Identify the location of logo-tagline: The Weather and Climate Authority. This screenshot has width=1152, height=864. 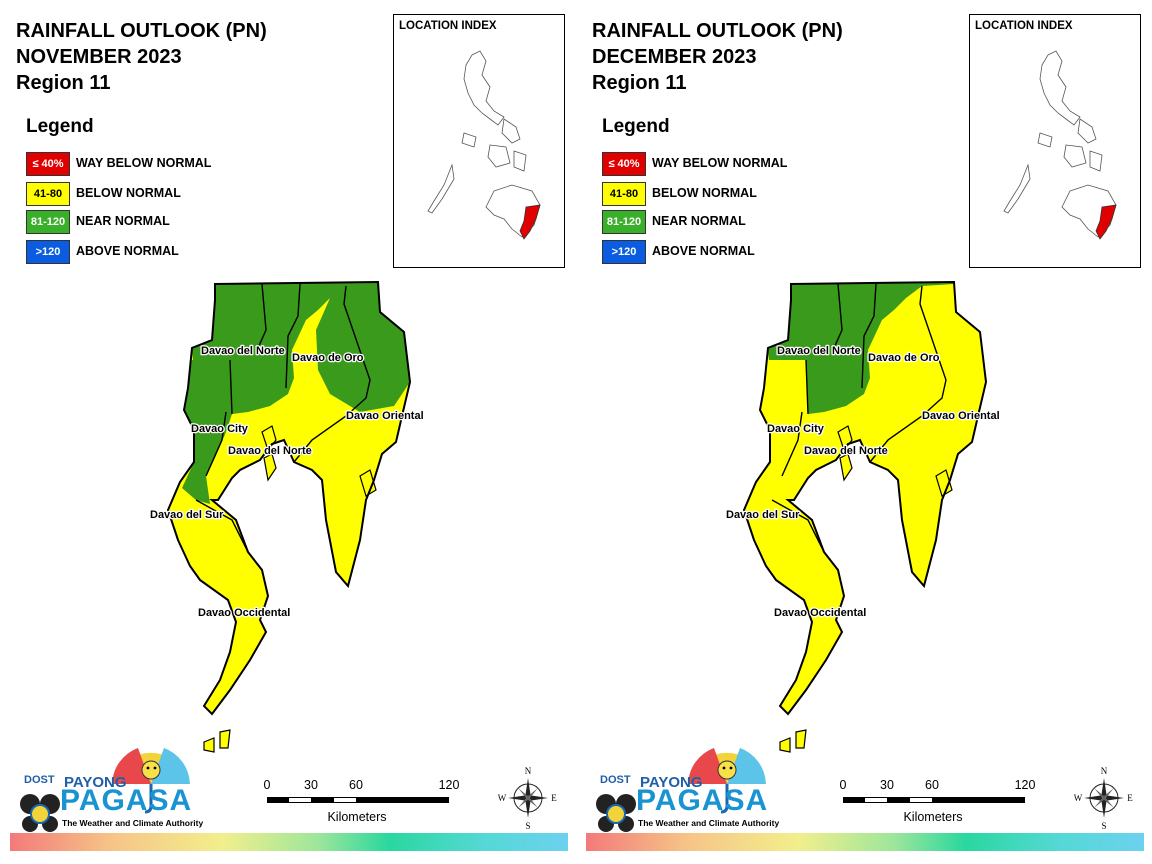
(133, 823).